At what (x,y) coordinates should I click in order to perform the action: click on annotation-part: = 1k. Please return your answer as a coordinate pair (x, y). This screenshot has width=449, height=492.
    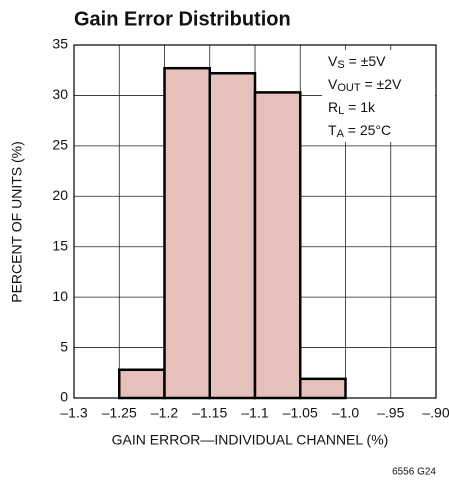
    Looking at the image, I should click on (360, 107).